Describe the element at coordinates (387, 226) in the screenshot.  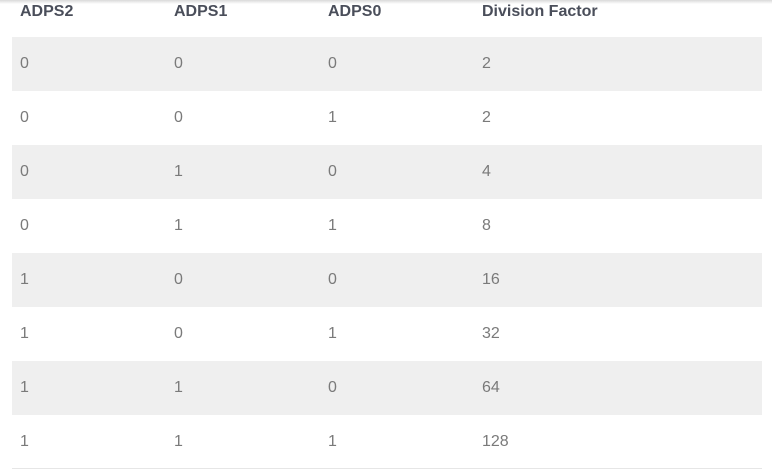
I see `table-row: 0 1 1 8` at that location.